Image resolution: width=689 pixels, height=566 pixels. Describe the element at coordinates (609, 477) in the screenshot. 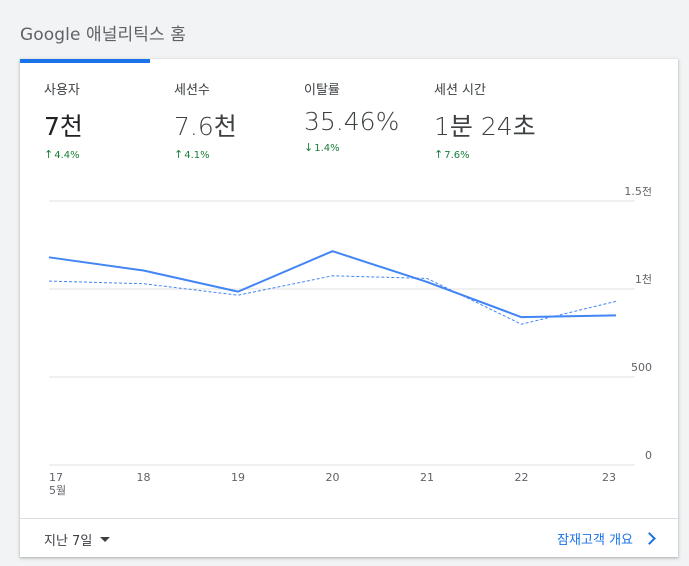

I see `x-tick-label: 23` at that location.